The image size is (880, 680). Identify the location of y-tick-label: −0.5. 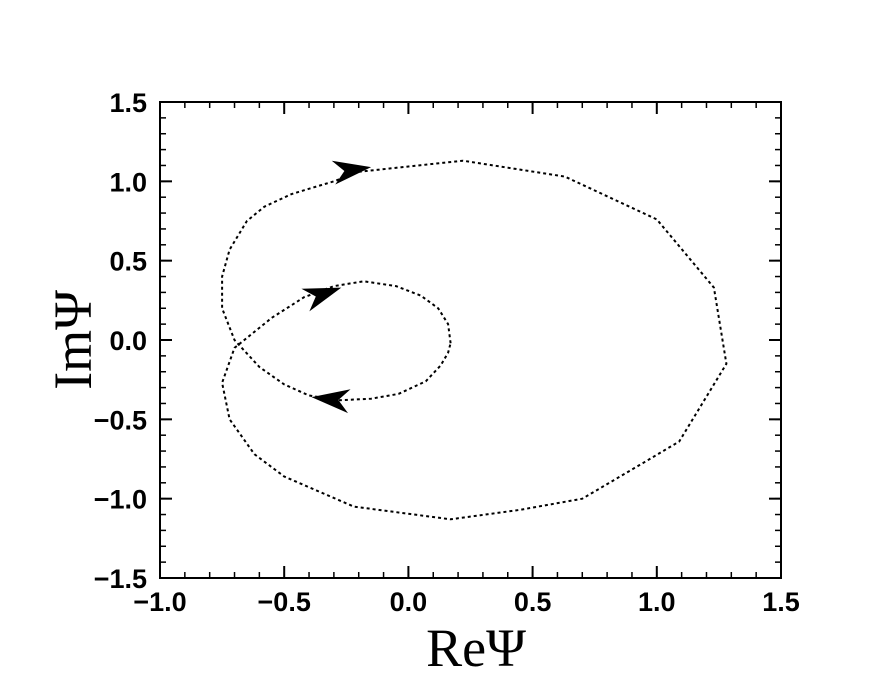
(120, 420).